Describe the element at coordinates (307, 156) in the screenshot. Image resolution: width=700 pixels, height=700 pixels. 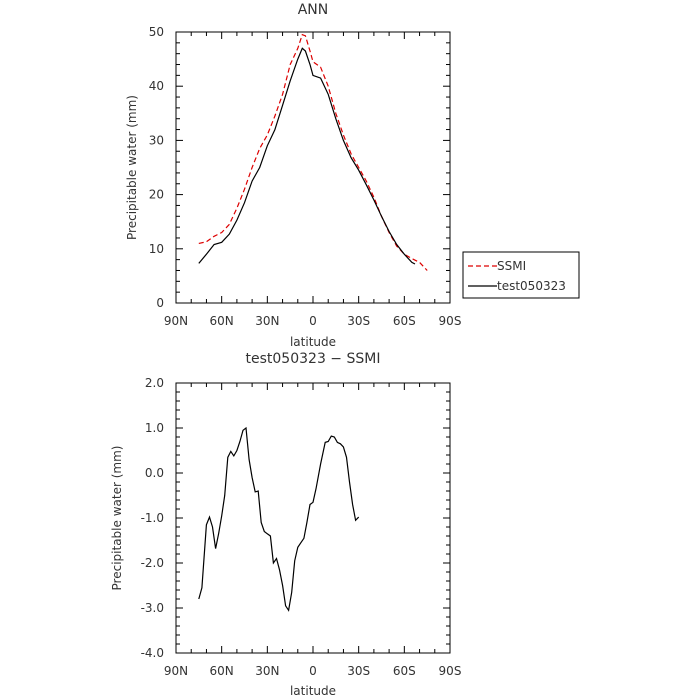
I see `series-line-test050323` at that location.